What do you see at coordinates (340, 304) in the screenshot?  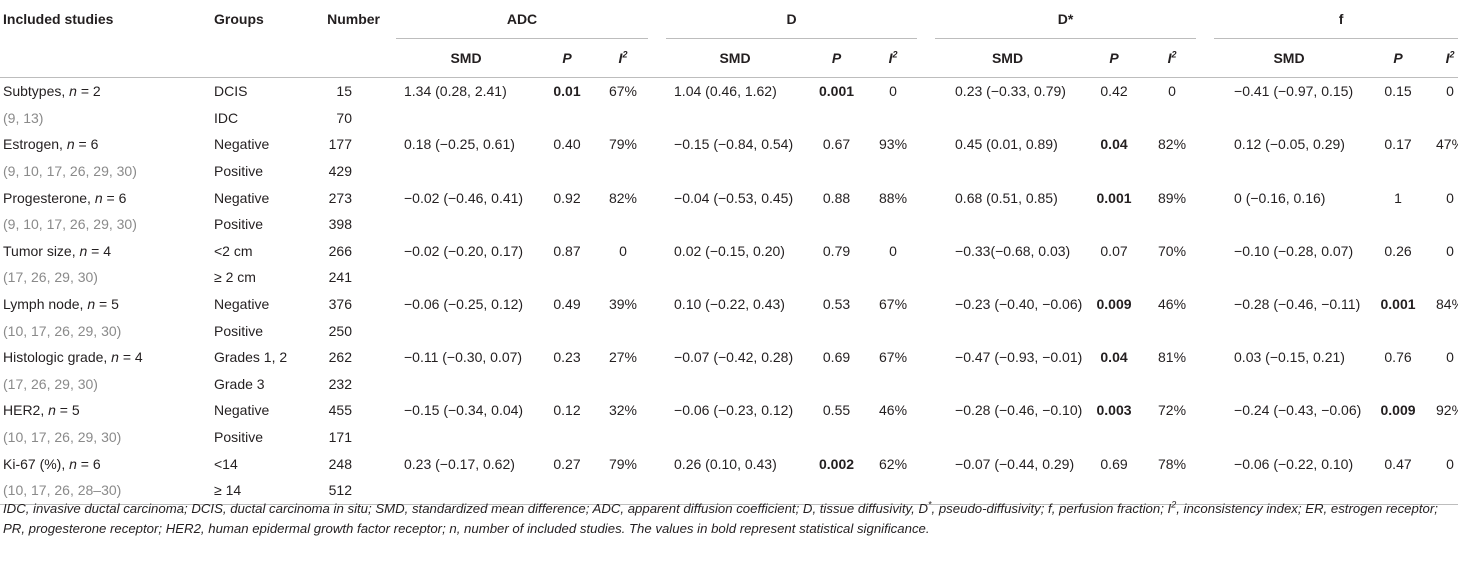 I see `group-number: 376` at bounding box center [340, 304].